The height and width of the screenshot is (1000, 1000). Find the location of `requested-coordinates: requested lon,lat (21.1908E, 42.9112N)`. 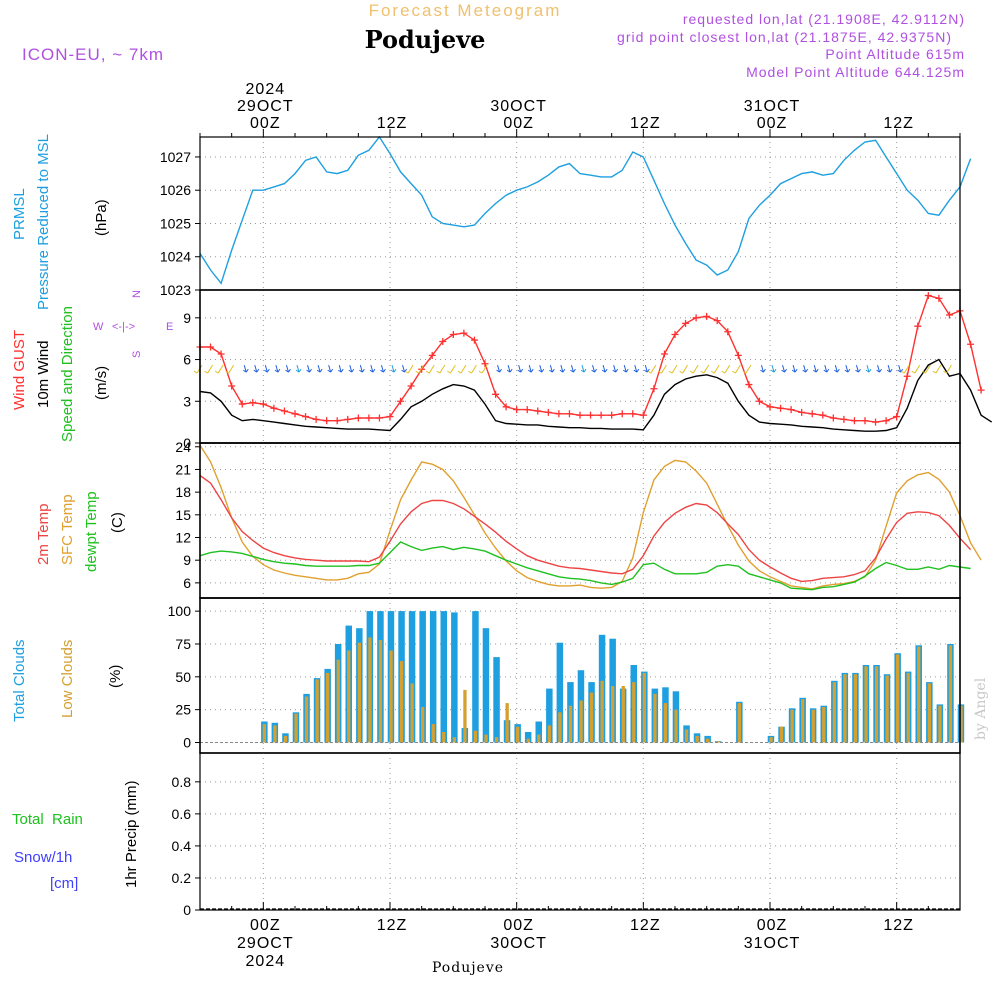

requested-coordinates: requested lon,lat (21.1908E, 42.9112N) is located at coordinates (824, 19).